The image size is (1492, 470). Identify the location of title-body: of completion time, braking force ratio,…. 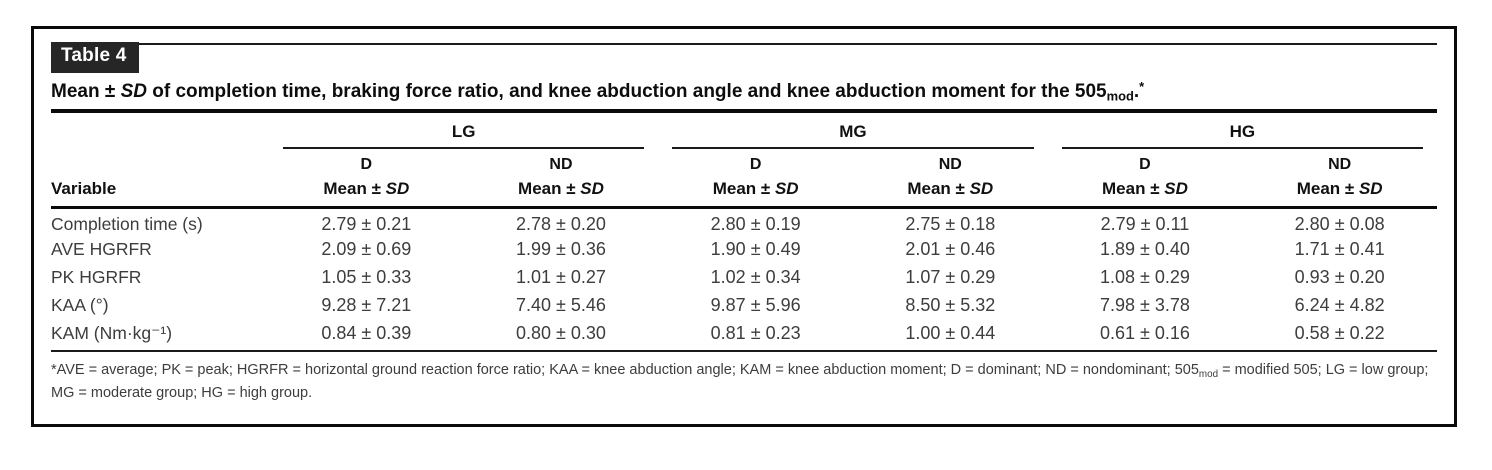
(626, 91).